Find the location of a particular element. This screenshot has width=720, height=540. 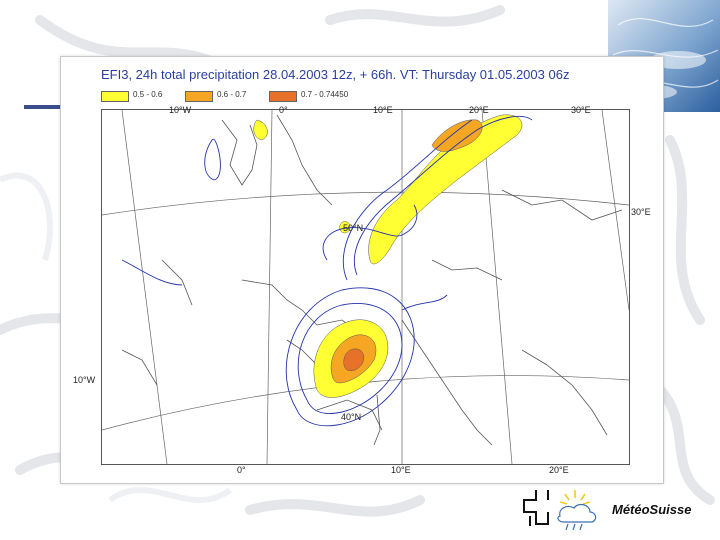

swiss-cross-weather-icon is located at coordinates (560, 510).